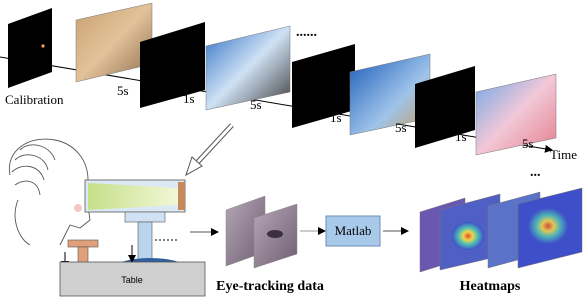  What do you see at coordinates (134, 196) in the screenshot?
I see `beam` at bounding box center [134, 196].